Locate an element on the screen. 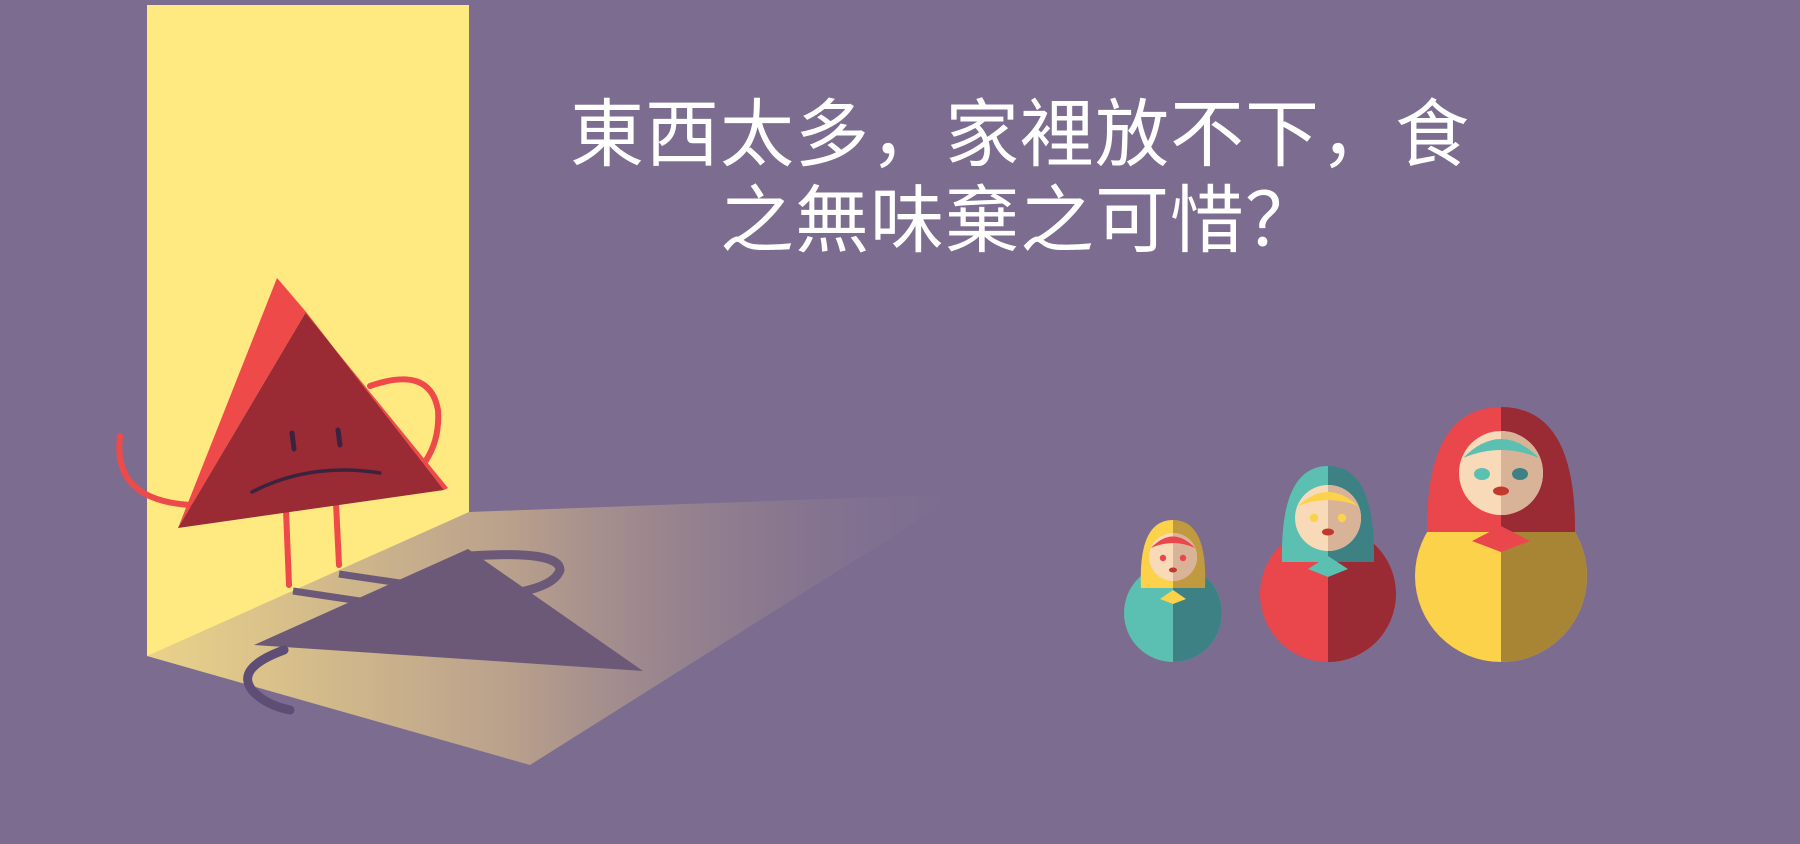 The height and width of the screenshot is (844, 1800). sad-triangle-character is located at coordinates (282, 433).